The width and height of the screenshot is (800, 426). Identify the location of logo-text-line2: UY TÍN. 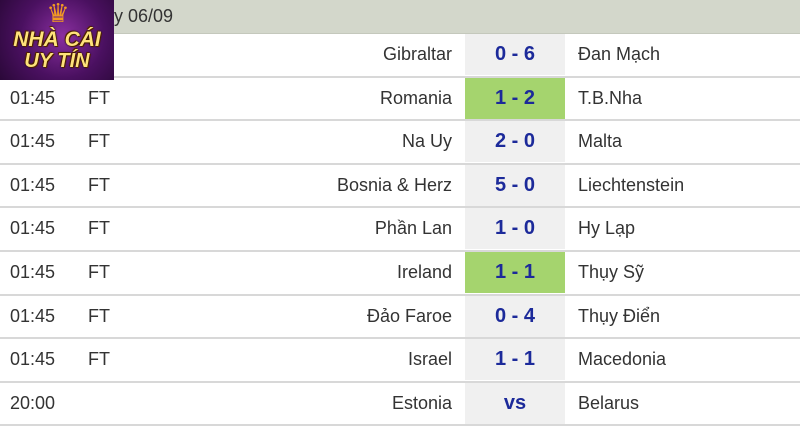
(57, 61).